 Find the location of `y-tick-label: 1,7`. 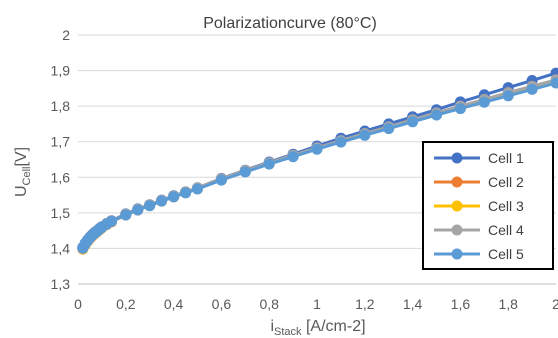

y-tick-label: 1,7 is located at coordinates (61, 142).